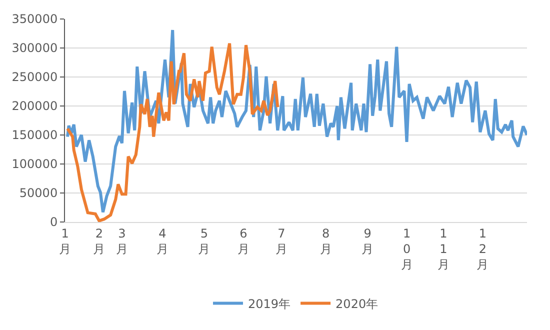  I want to click on x-tick-label: 8月, so click(326, 241).